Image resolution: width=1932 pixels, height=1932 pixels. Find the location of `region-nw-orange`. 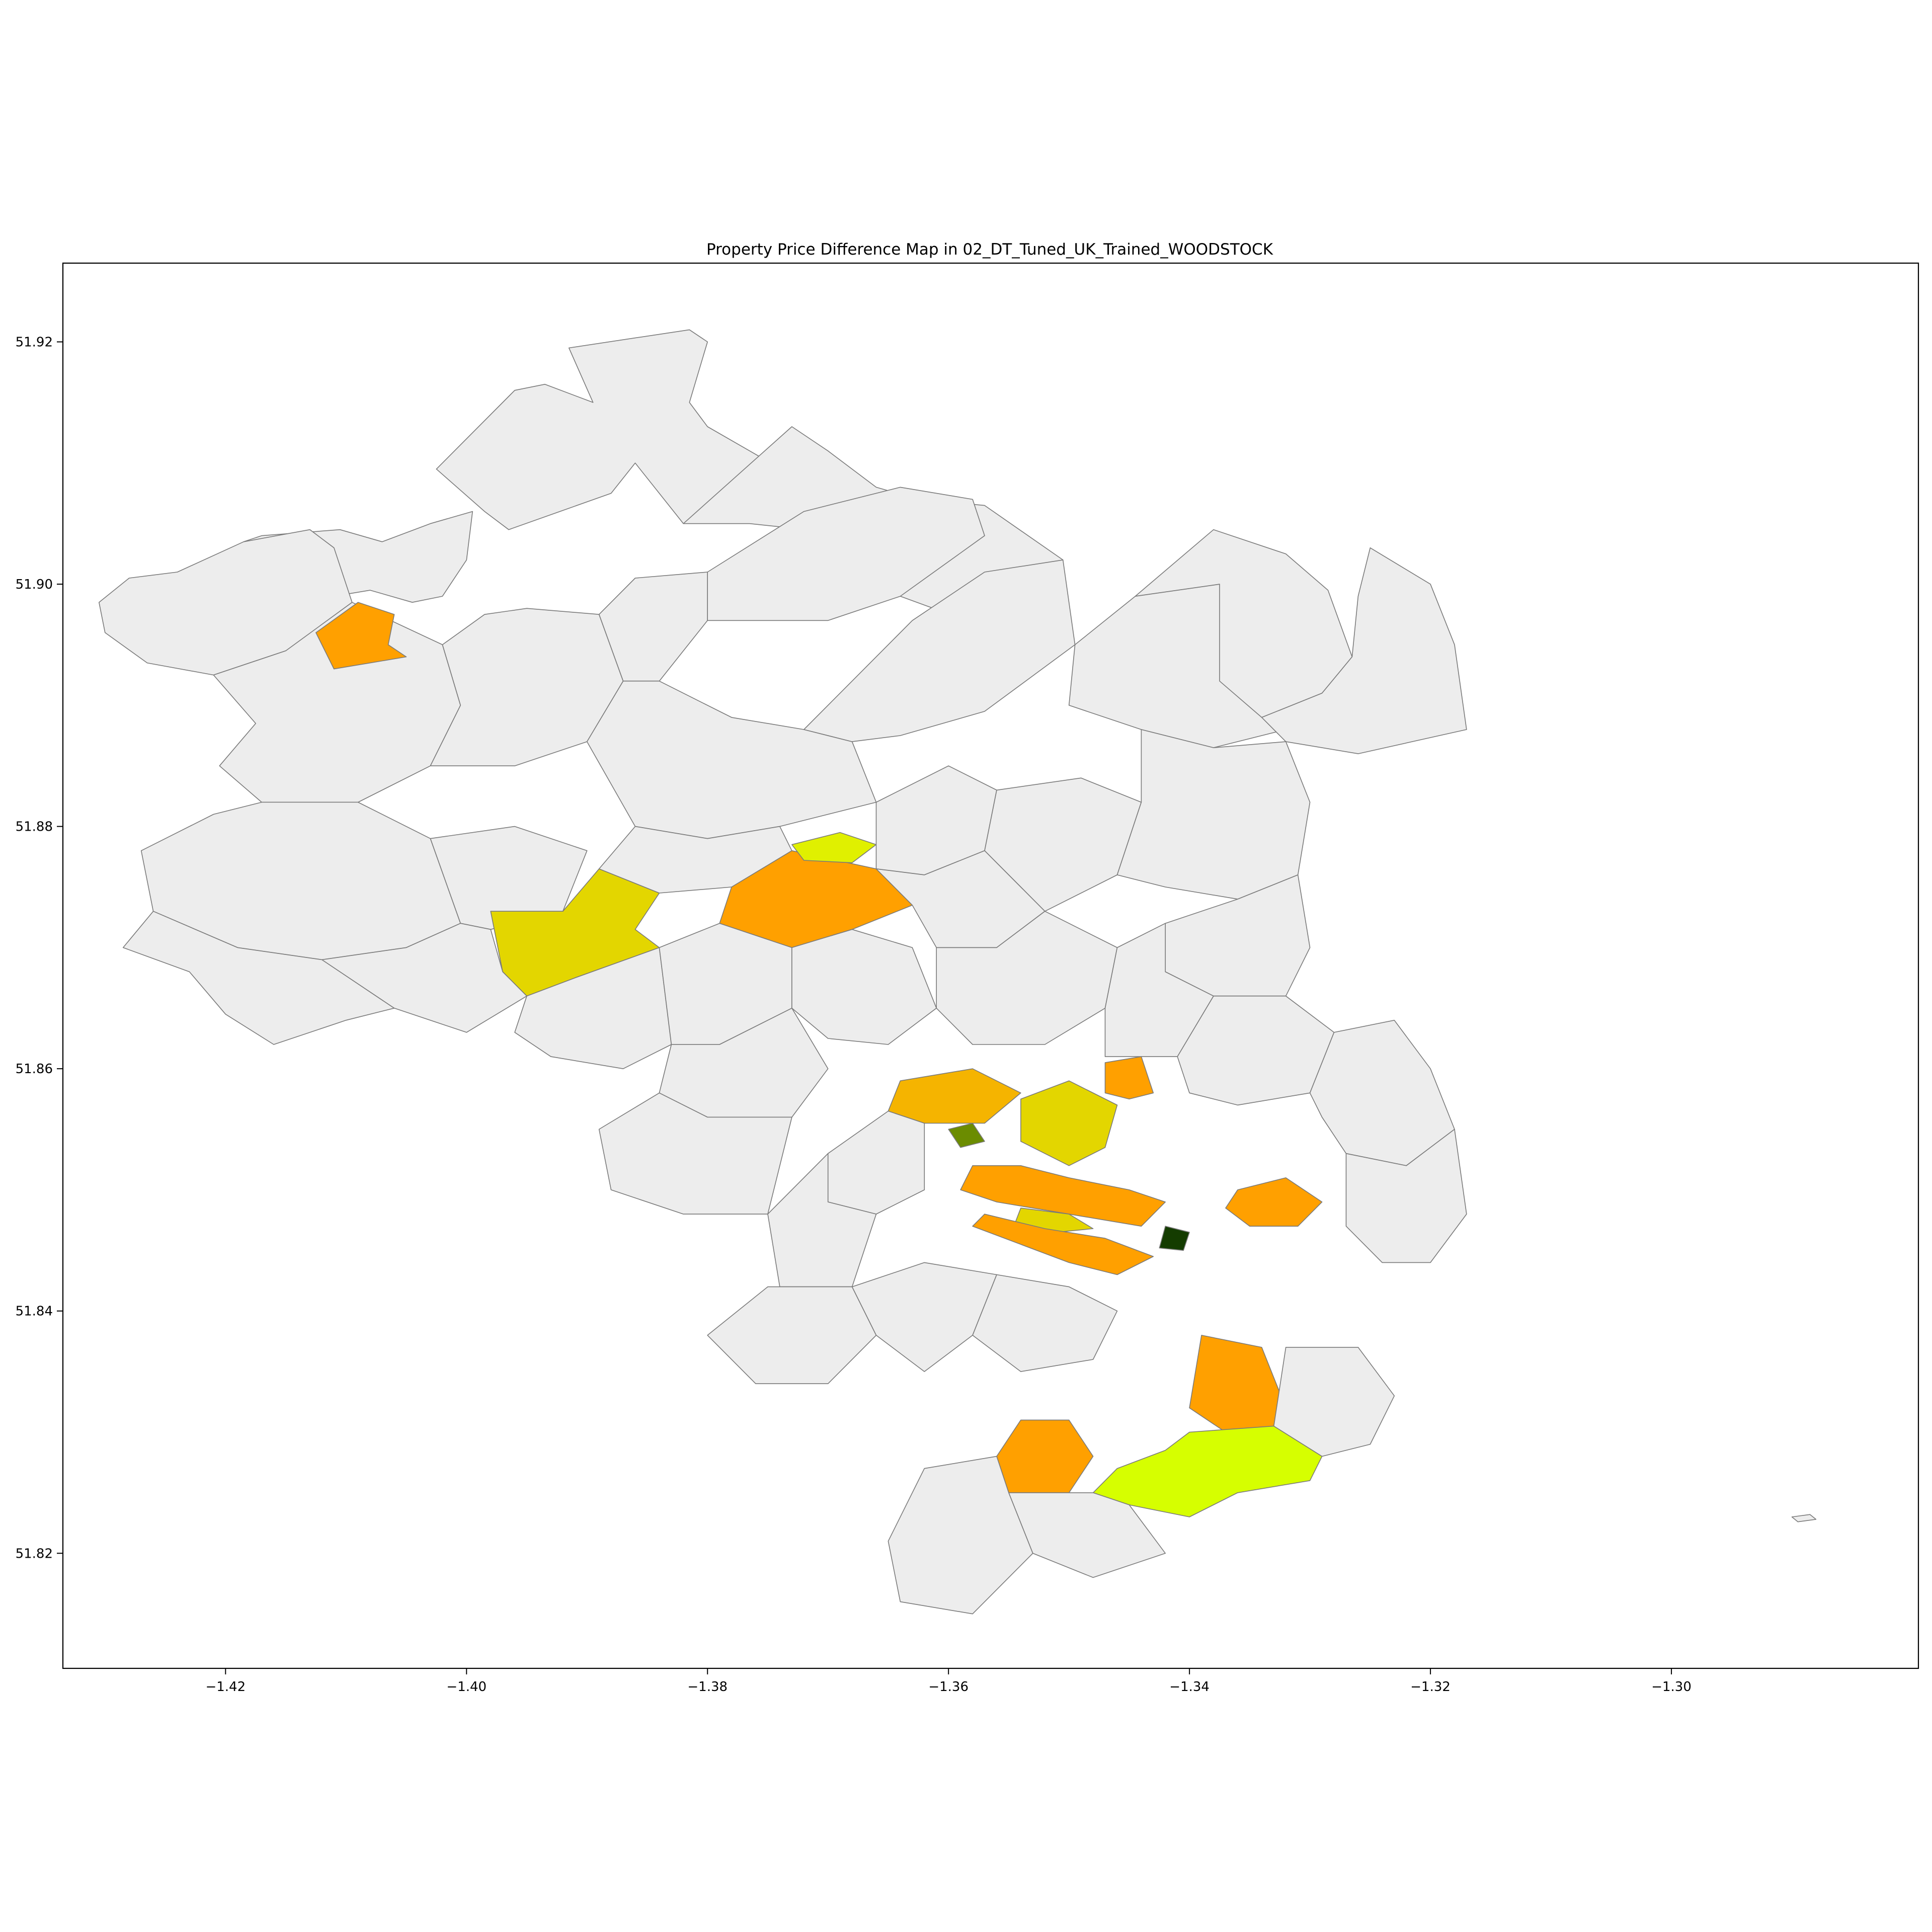

region-nw-orange is located at coordinates (361, 636).